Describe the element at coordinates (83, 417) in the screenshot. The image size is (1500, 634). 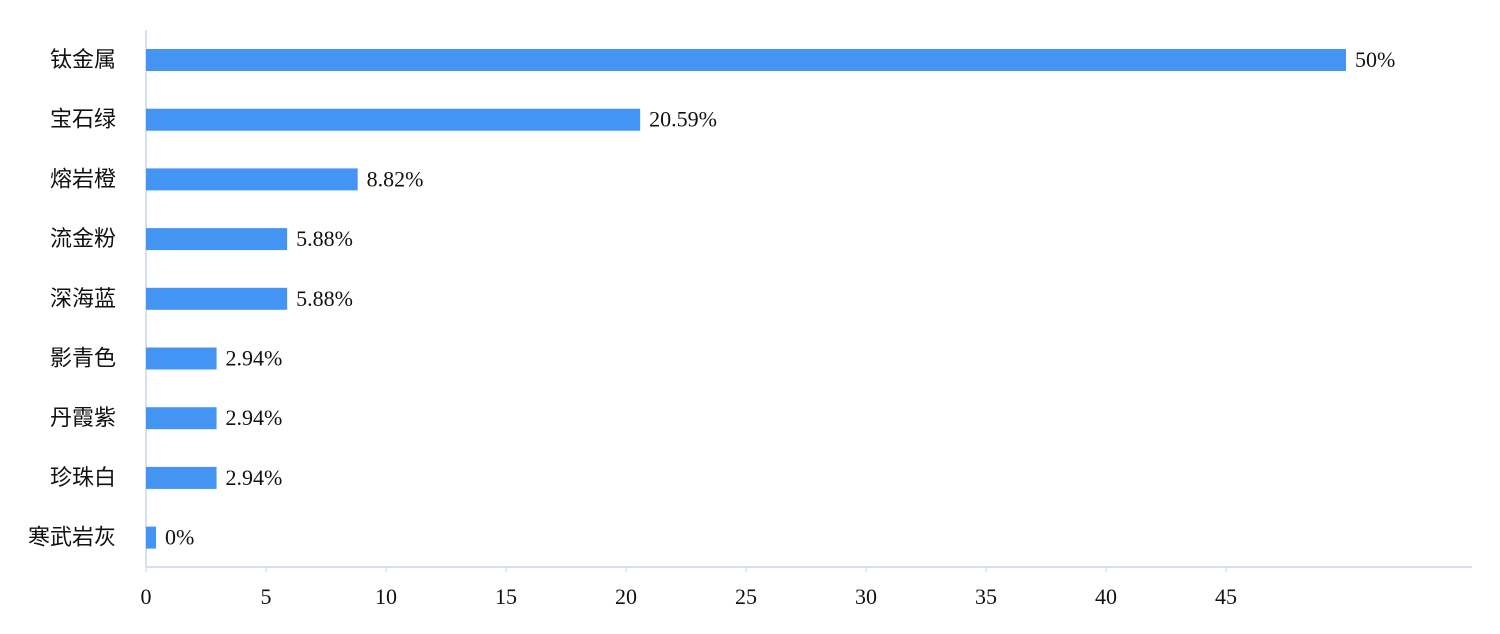
I see `y-tick-label: 丹霞紫` at that location.